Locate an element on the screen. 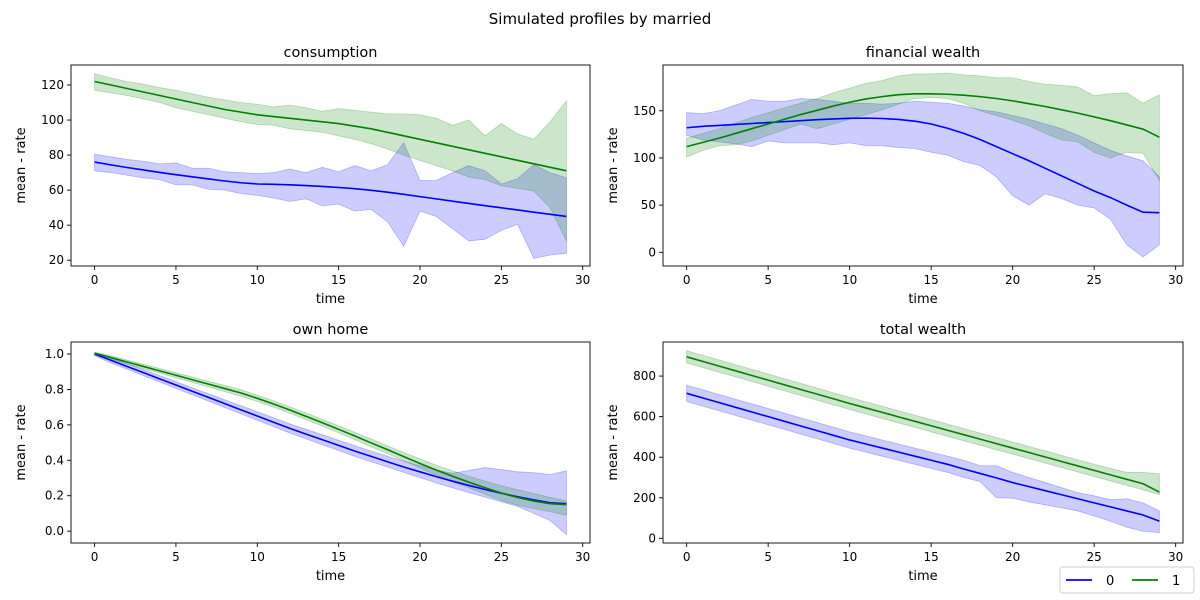 The height and width of the screenshot is (600, 1200). y-tick-label: 150 is located at coordinates (644, 111).